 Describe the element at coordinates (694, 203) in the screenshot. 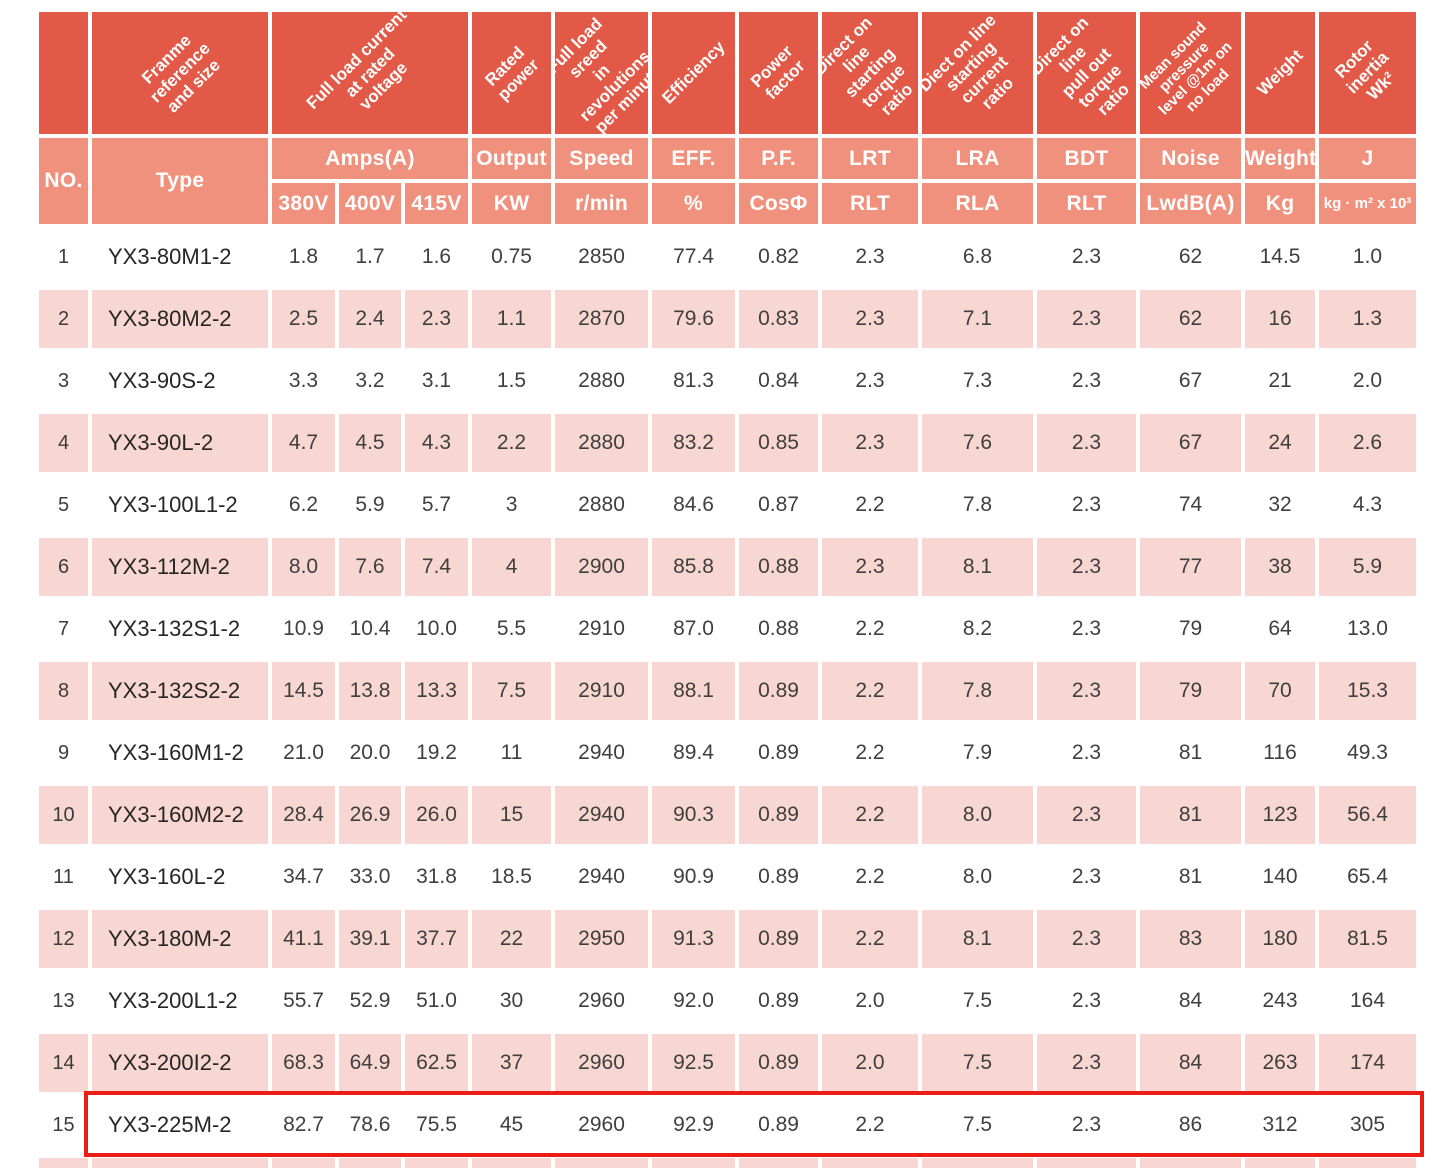

I see `unit-percent: %` at that location.